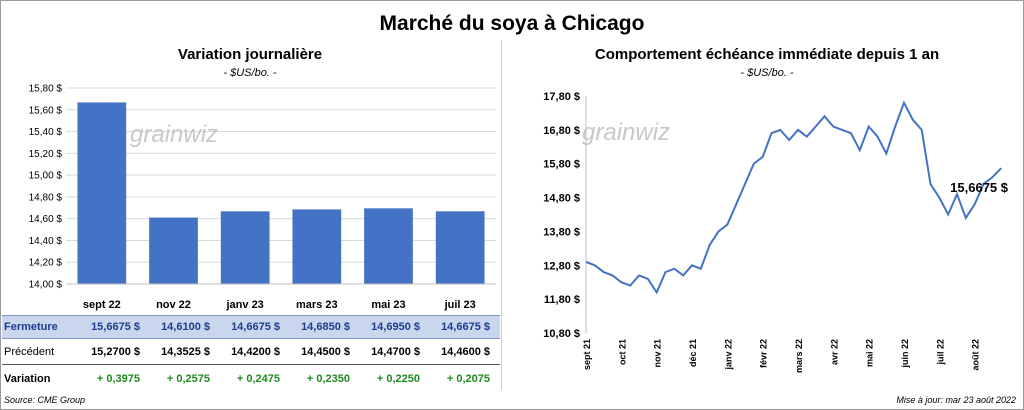 The height and width of the screenshot is (410, 1024). Describe the element at coordinates (870, 353) in the screenshot. I see `x-tick-label: mai 22` at that location.